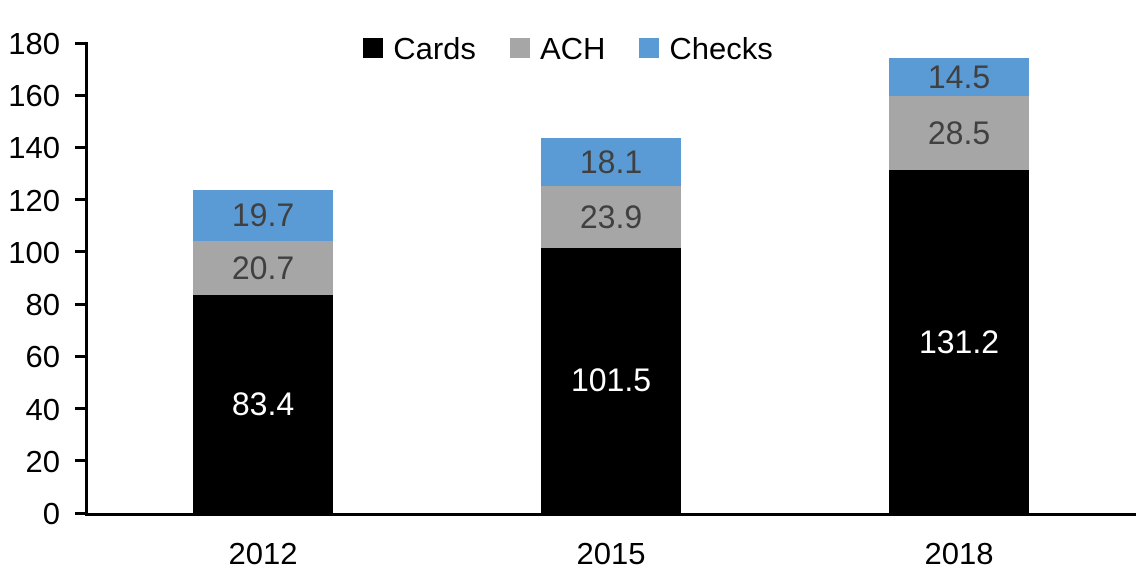 Image resolution: width=1136 pixels, height=588 pixels. What do you see at coordinates (434, 48) in the screenshot?
I see `legend-label: Cards` at bounding box center [434, 48].